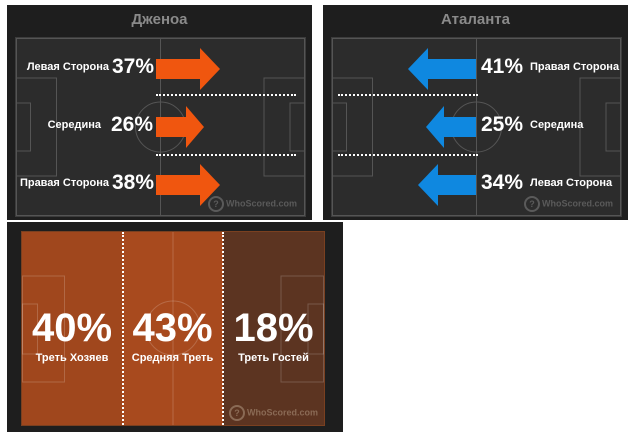 The image size is (633, 435). I want to click on thirds-label: Треть Хозяев, so click(72, 358).